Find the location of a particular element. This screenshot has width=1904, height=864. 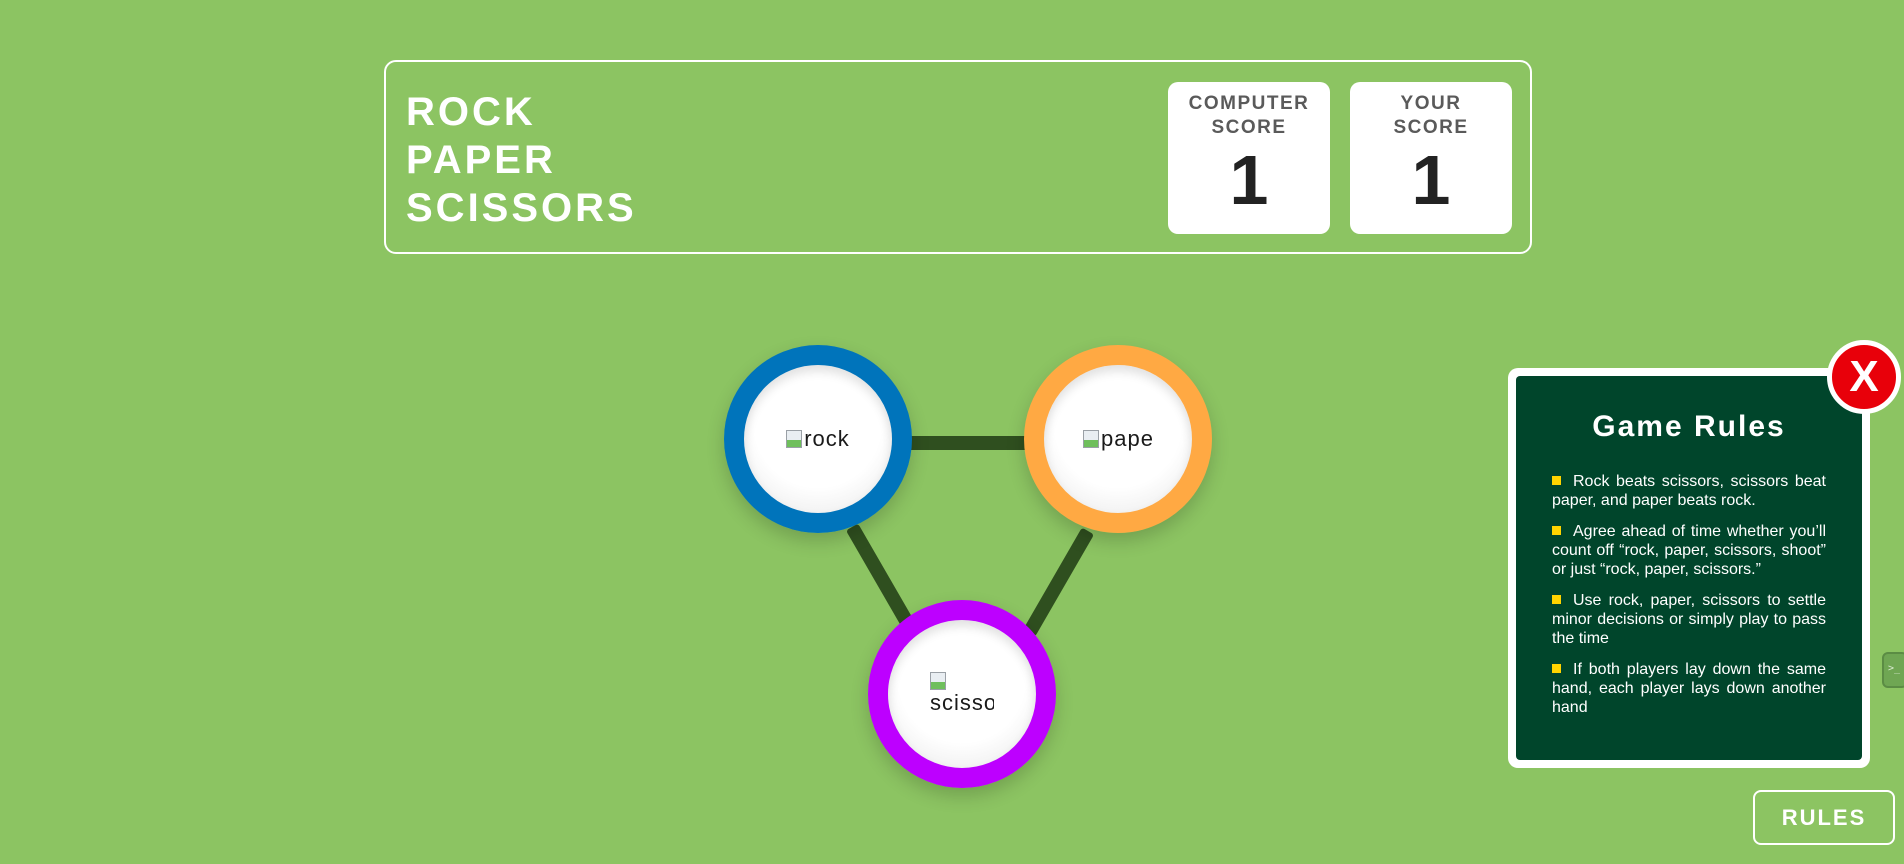

your-score-box: YOUR SCORE 1 is located at coordinates (1431, 158).